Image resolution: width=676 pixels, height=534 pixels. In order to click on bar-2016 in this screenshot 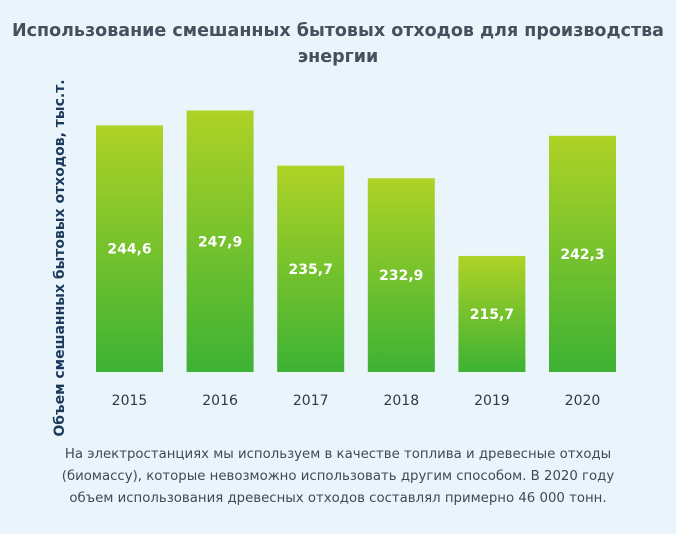, I will do `click(220, 241)`.